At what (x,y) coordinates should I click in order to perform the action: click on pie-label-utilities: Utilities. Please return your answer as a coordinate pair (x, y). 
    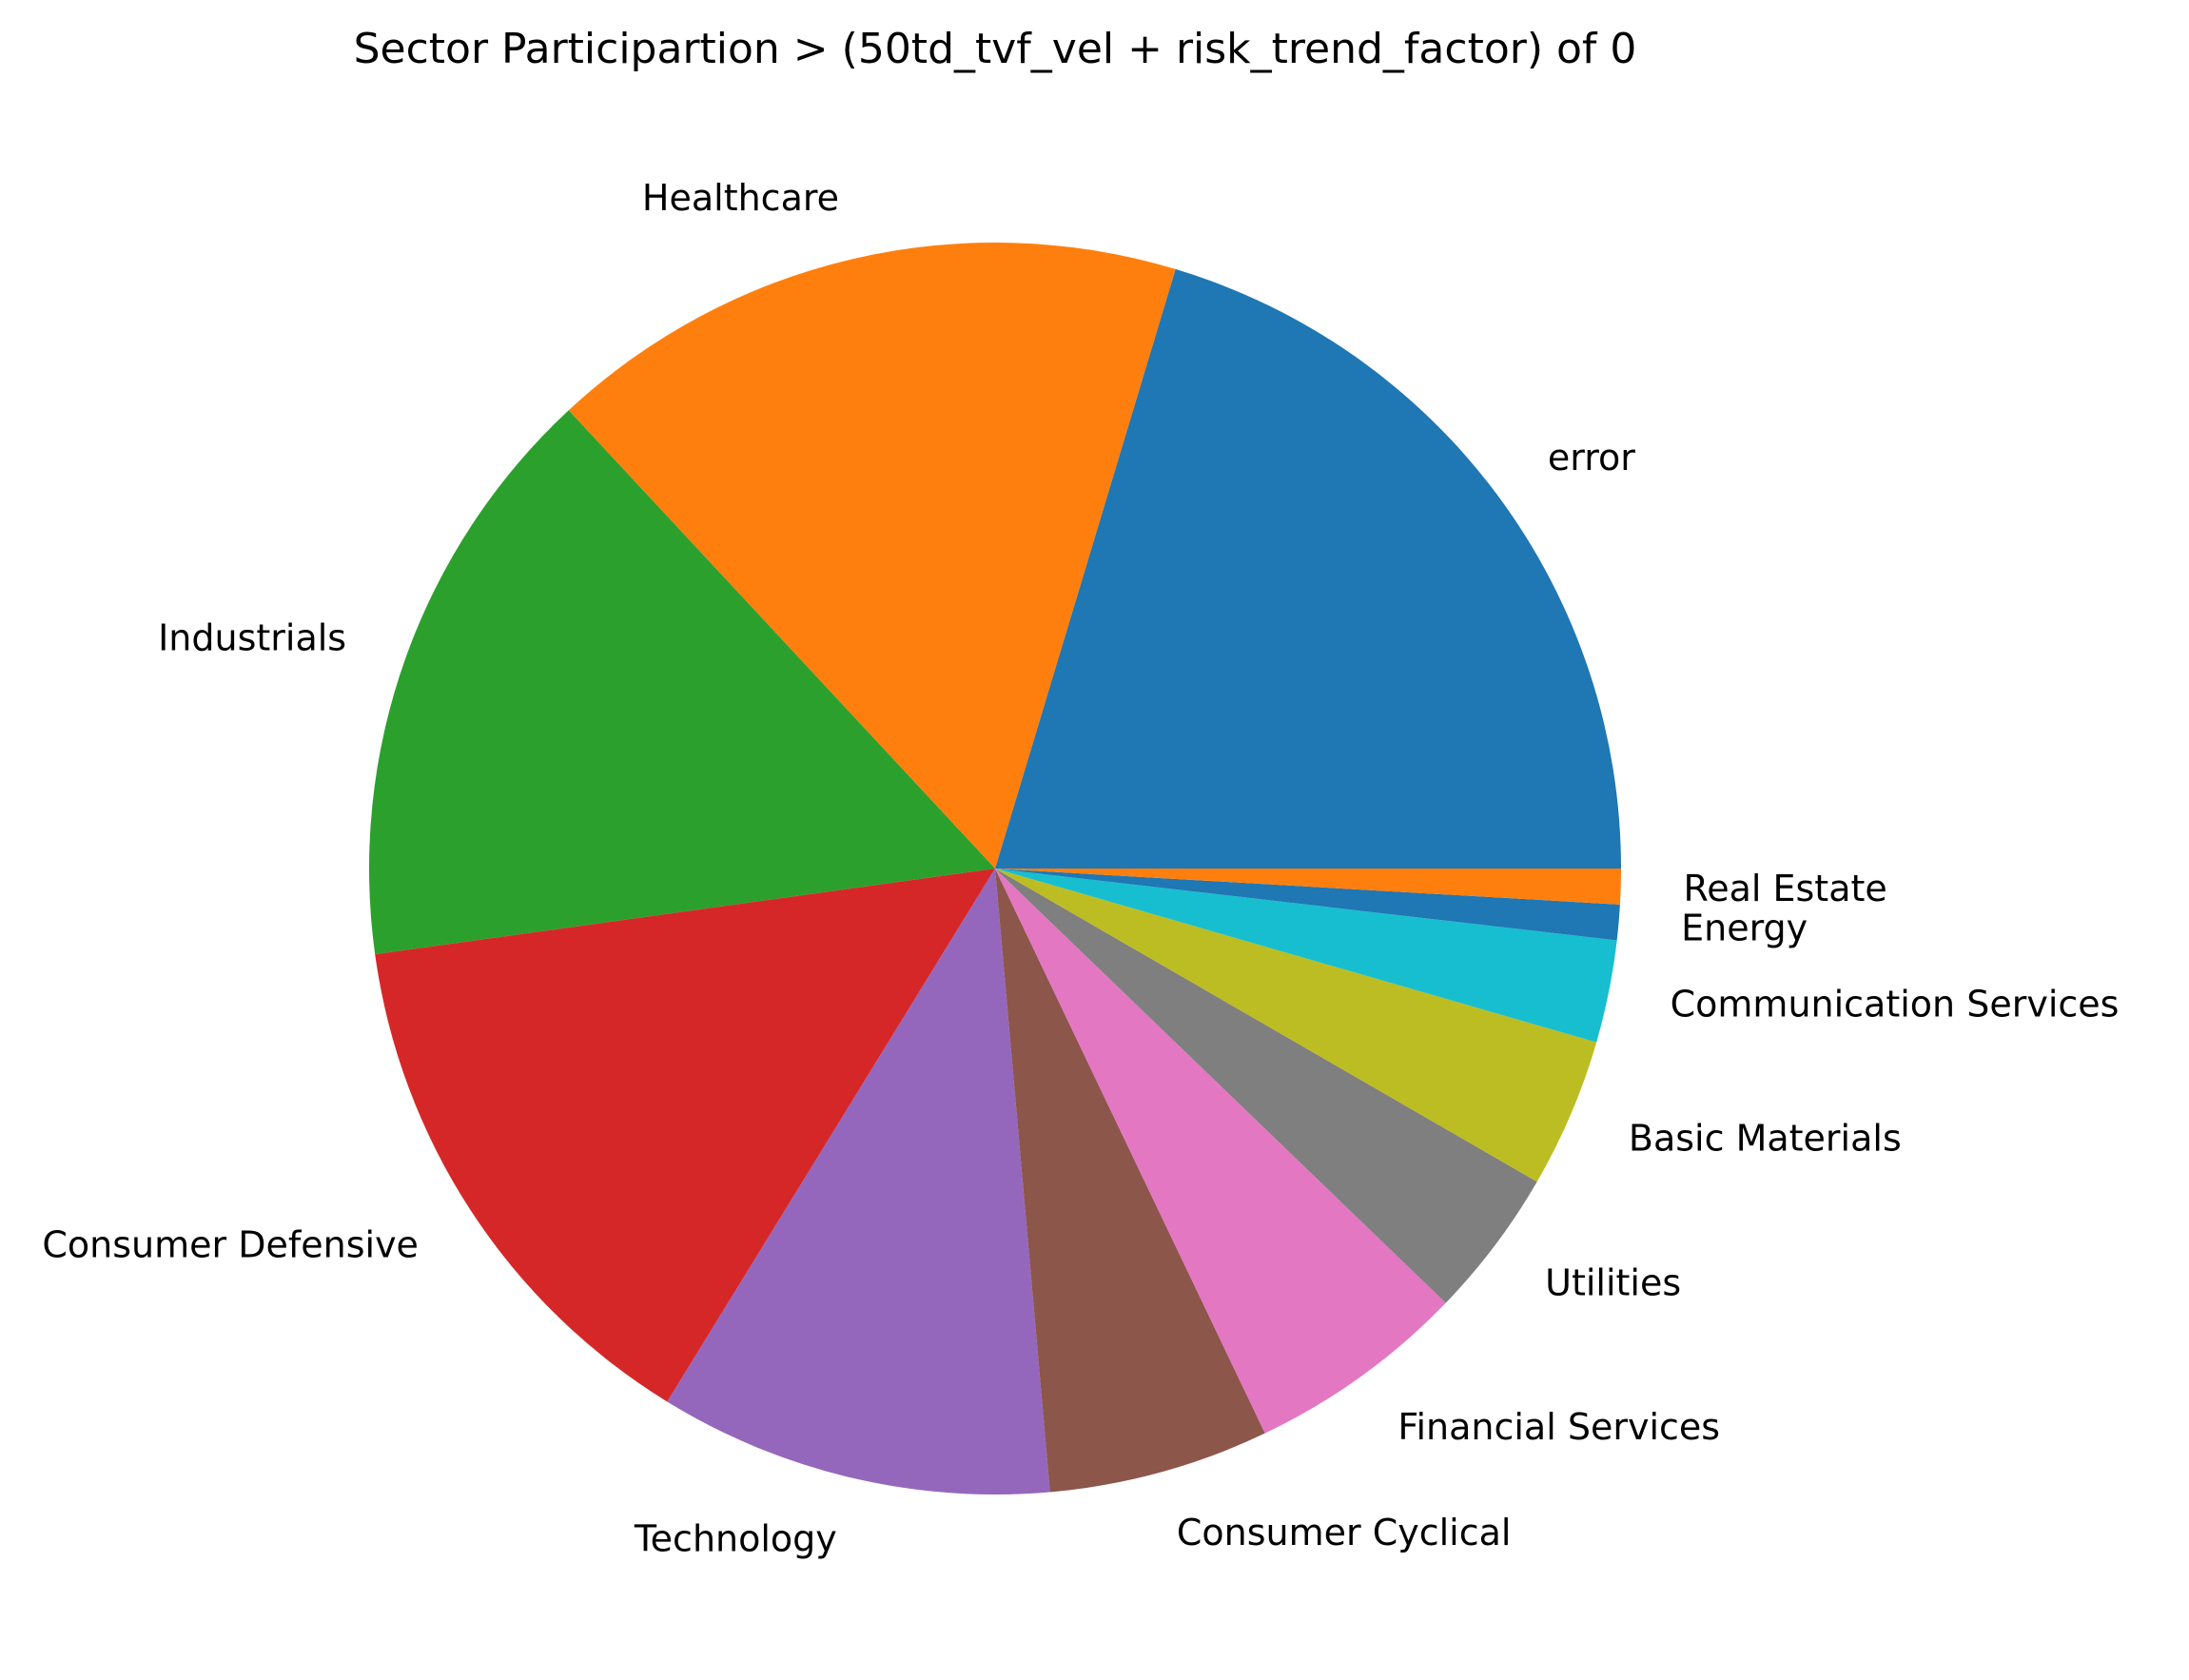
    Looking at the image, I should click on (1613, 1282).